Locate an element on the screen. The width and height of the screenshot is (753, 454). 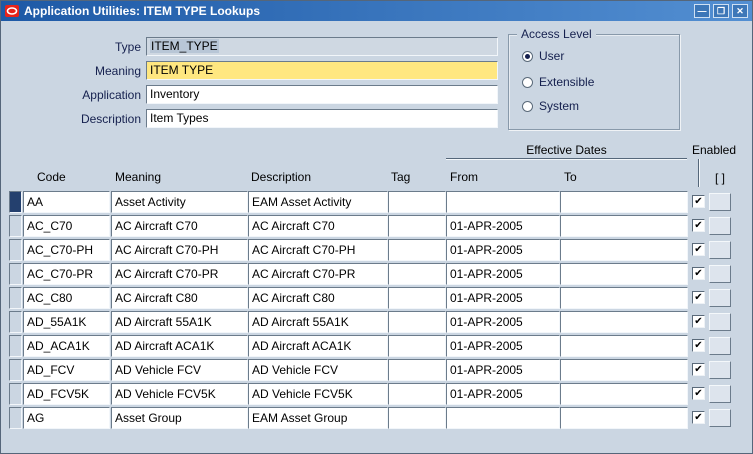
close-button: ✕ is located at coordinates (740, 11).